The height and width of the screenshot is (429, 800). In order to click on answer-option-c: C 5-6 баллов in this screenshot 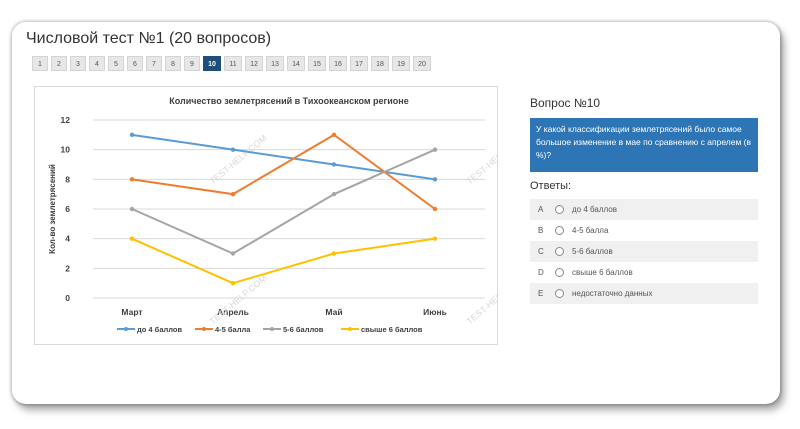, I will do `click(644, 251)`.